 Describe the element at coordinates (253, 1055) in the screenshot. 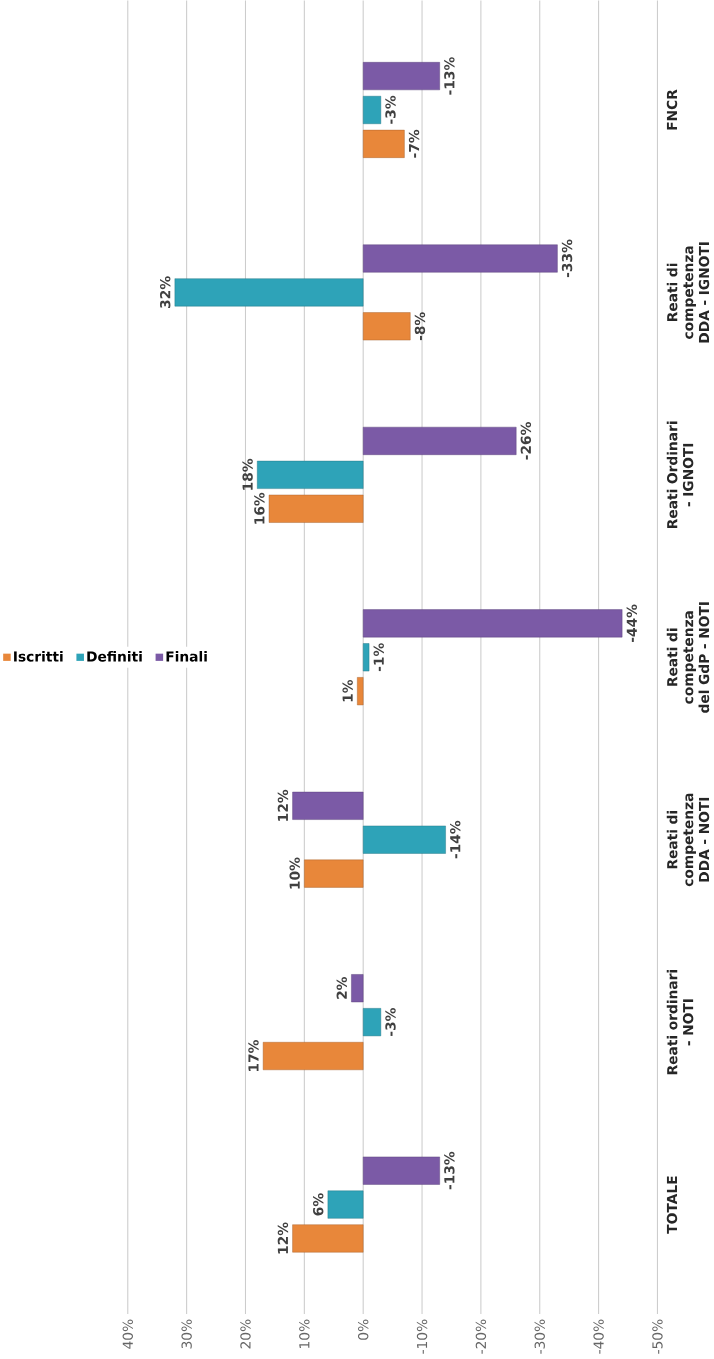

I see `data-label: 17%` at that location.